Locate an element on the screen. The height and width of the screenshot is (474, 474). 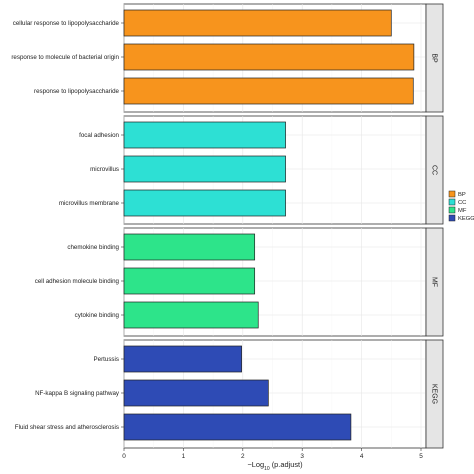
x-tick-label: 2 is located at coordinates (243, 456).